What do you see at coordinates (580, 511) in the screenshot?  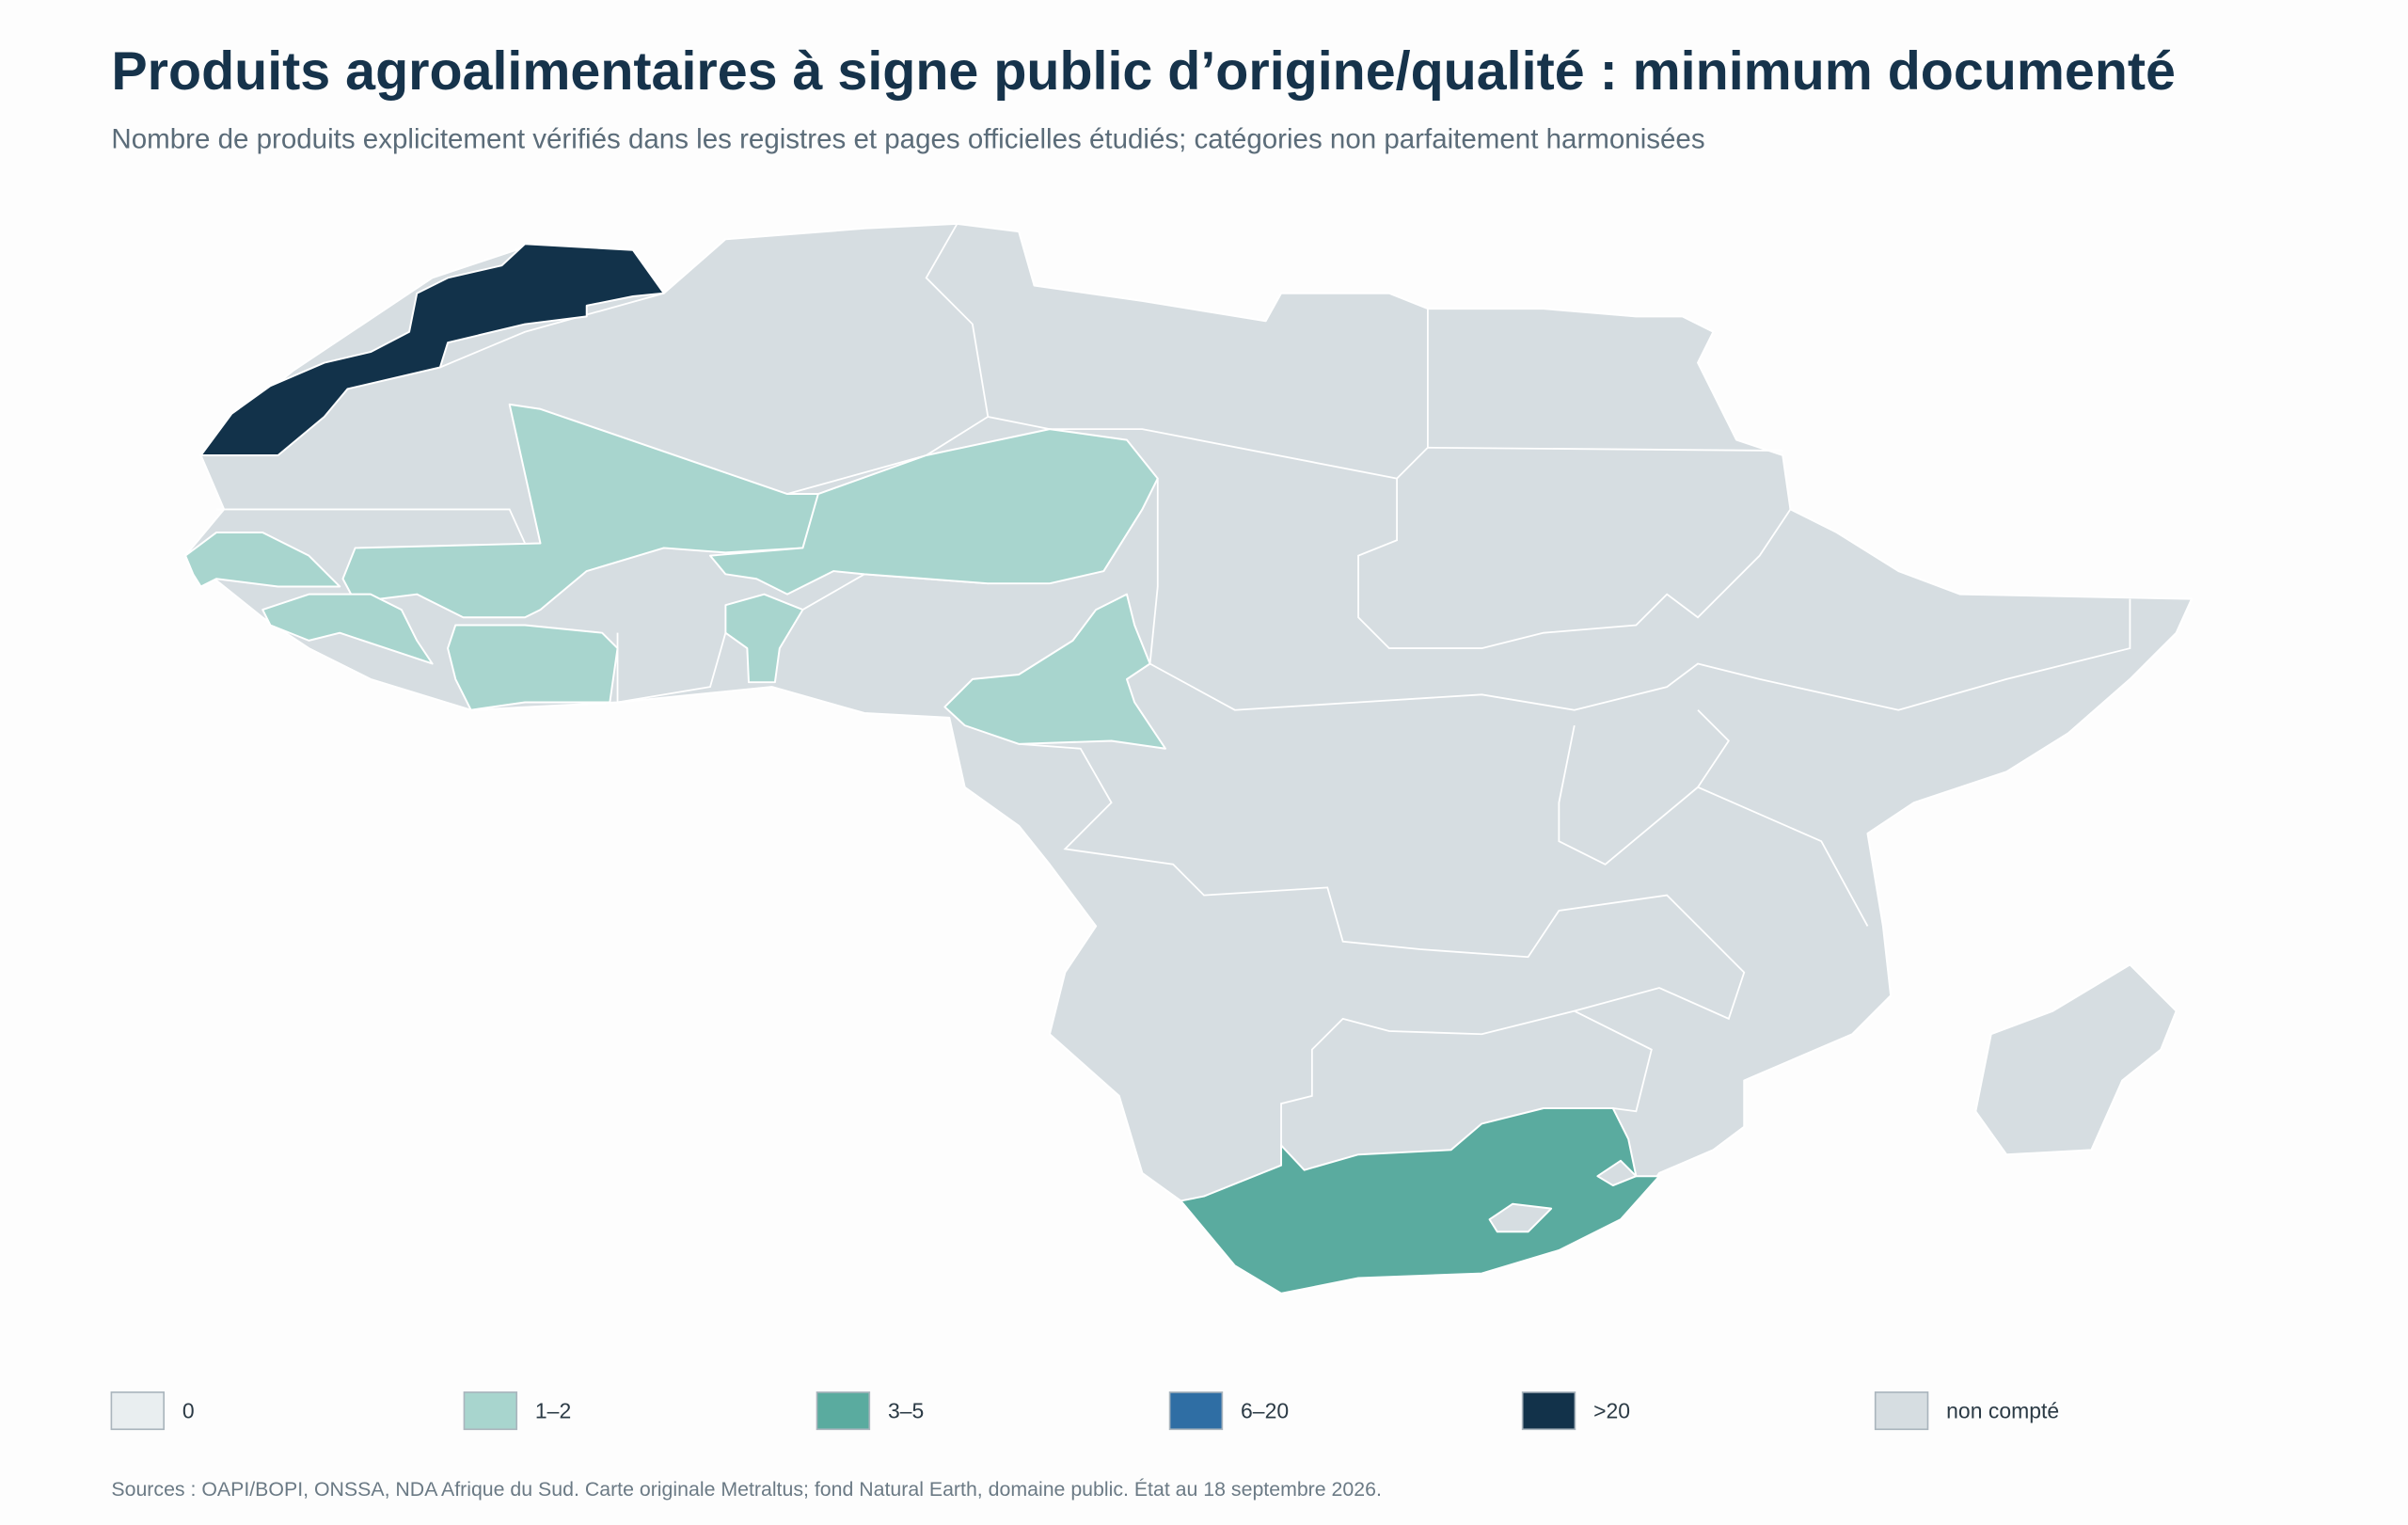 I see `region-mali` at bounding box center [580, 511].